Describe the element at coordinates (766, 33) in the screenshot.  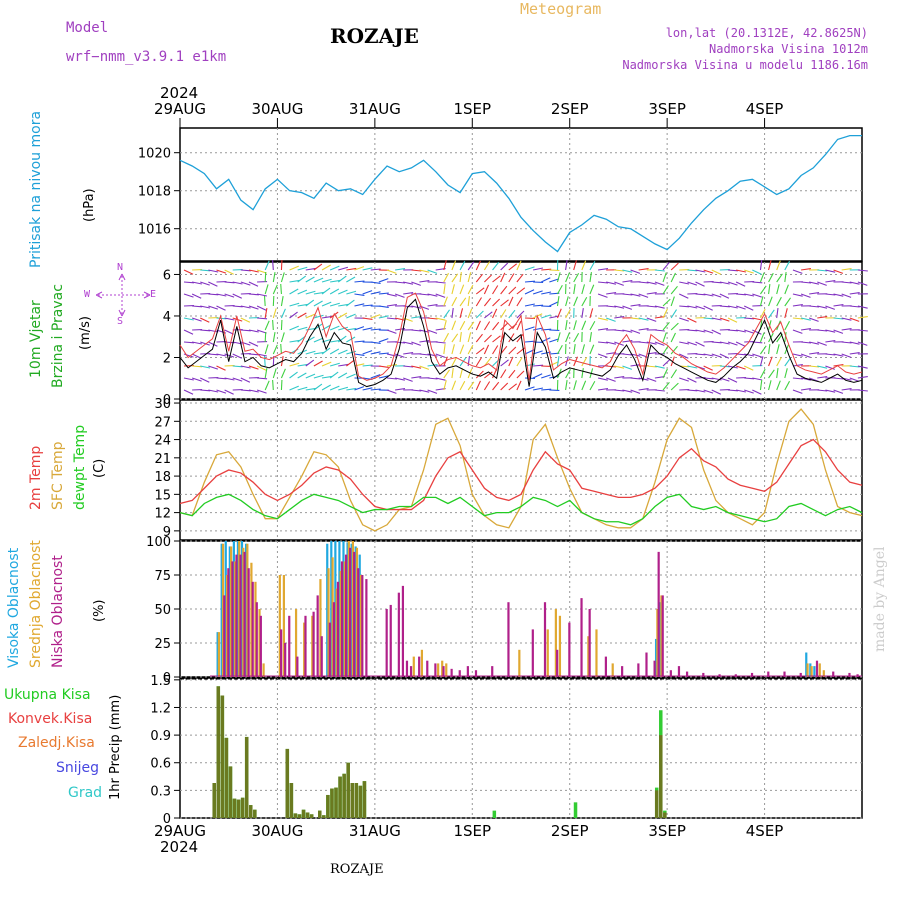
I see `lonlat-text: lon,lat (20.1312E, 42.8625N)` at that location.